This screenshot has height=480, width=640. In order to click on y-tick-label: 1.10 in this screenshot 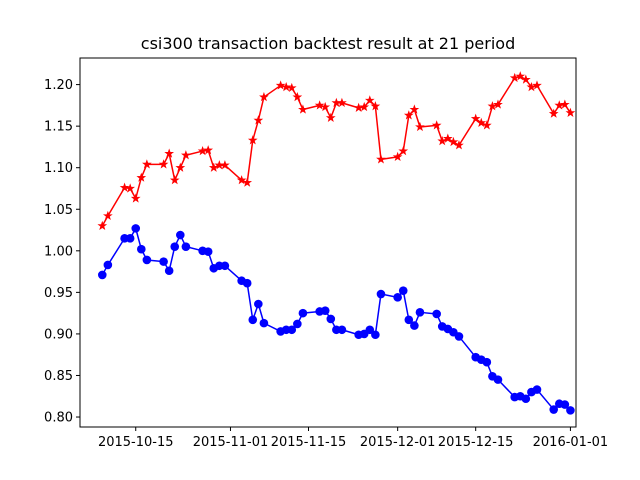, I will do `click(58, 168)`.